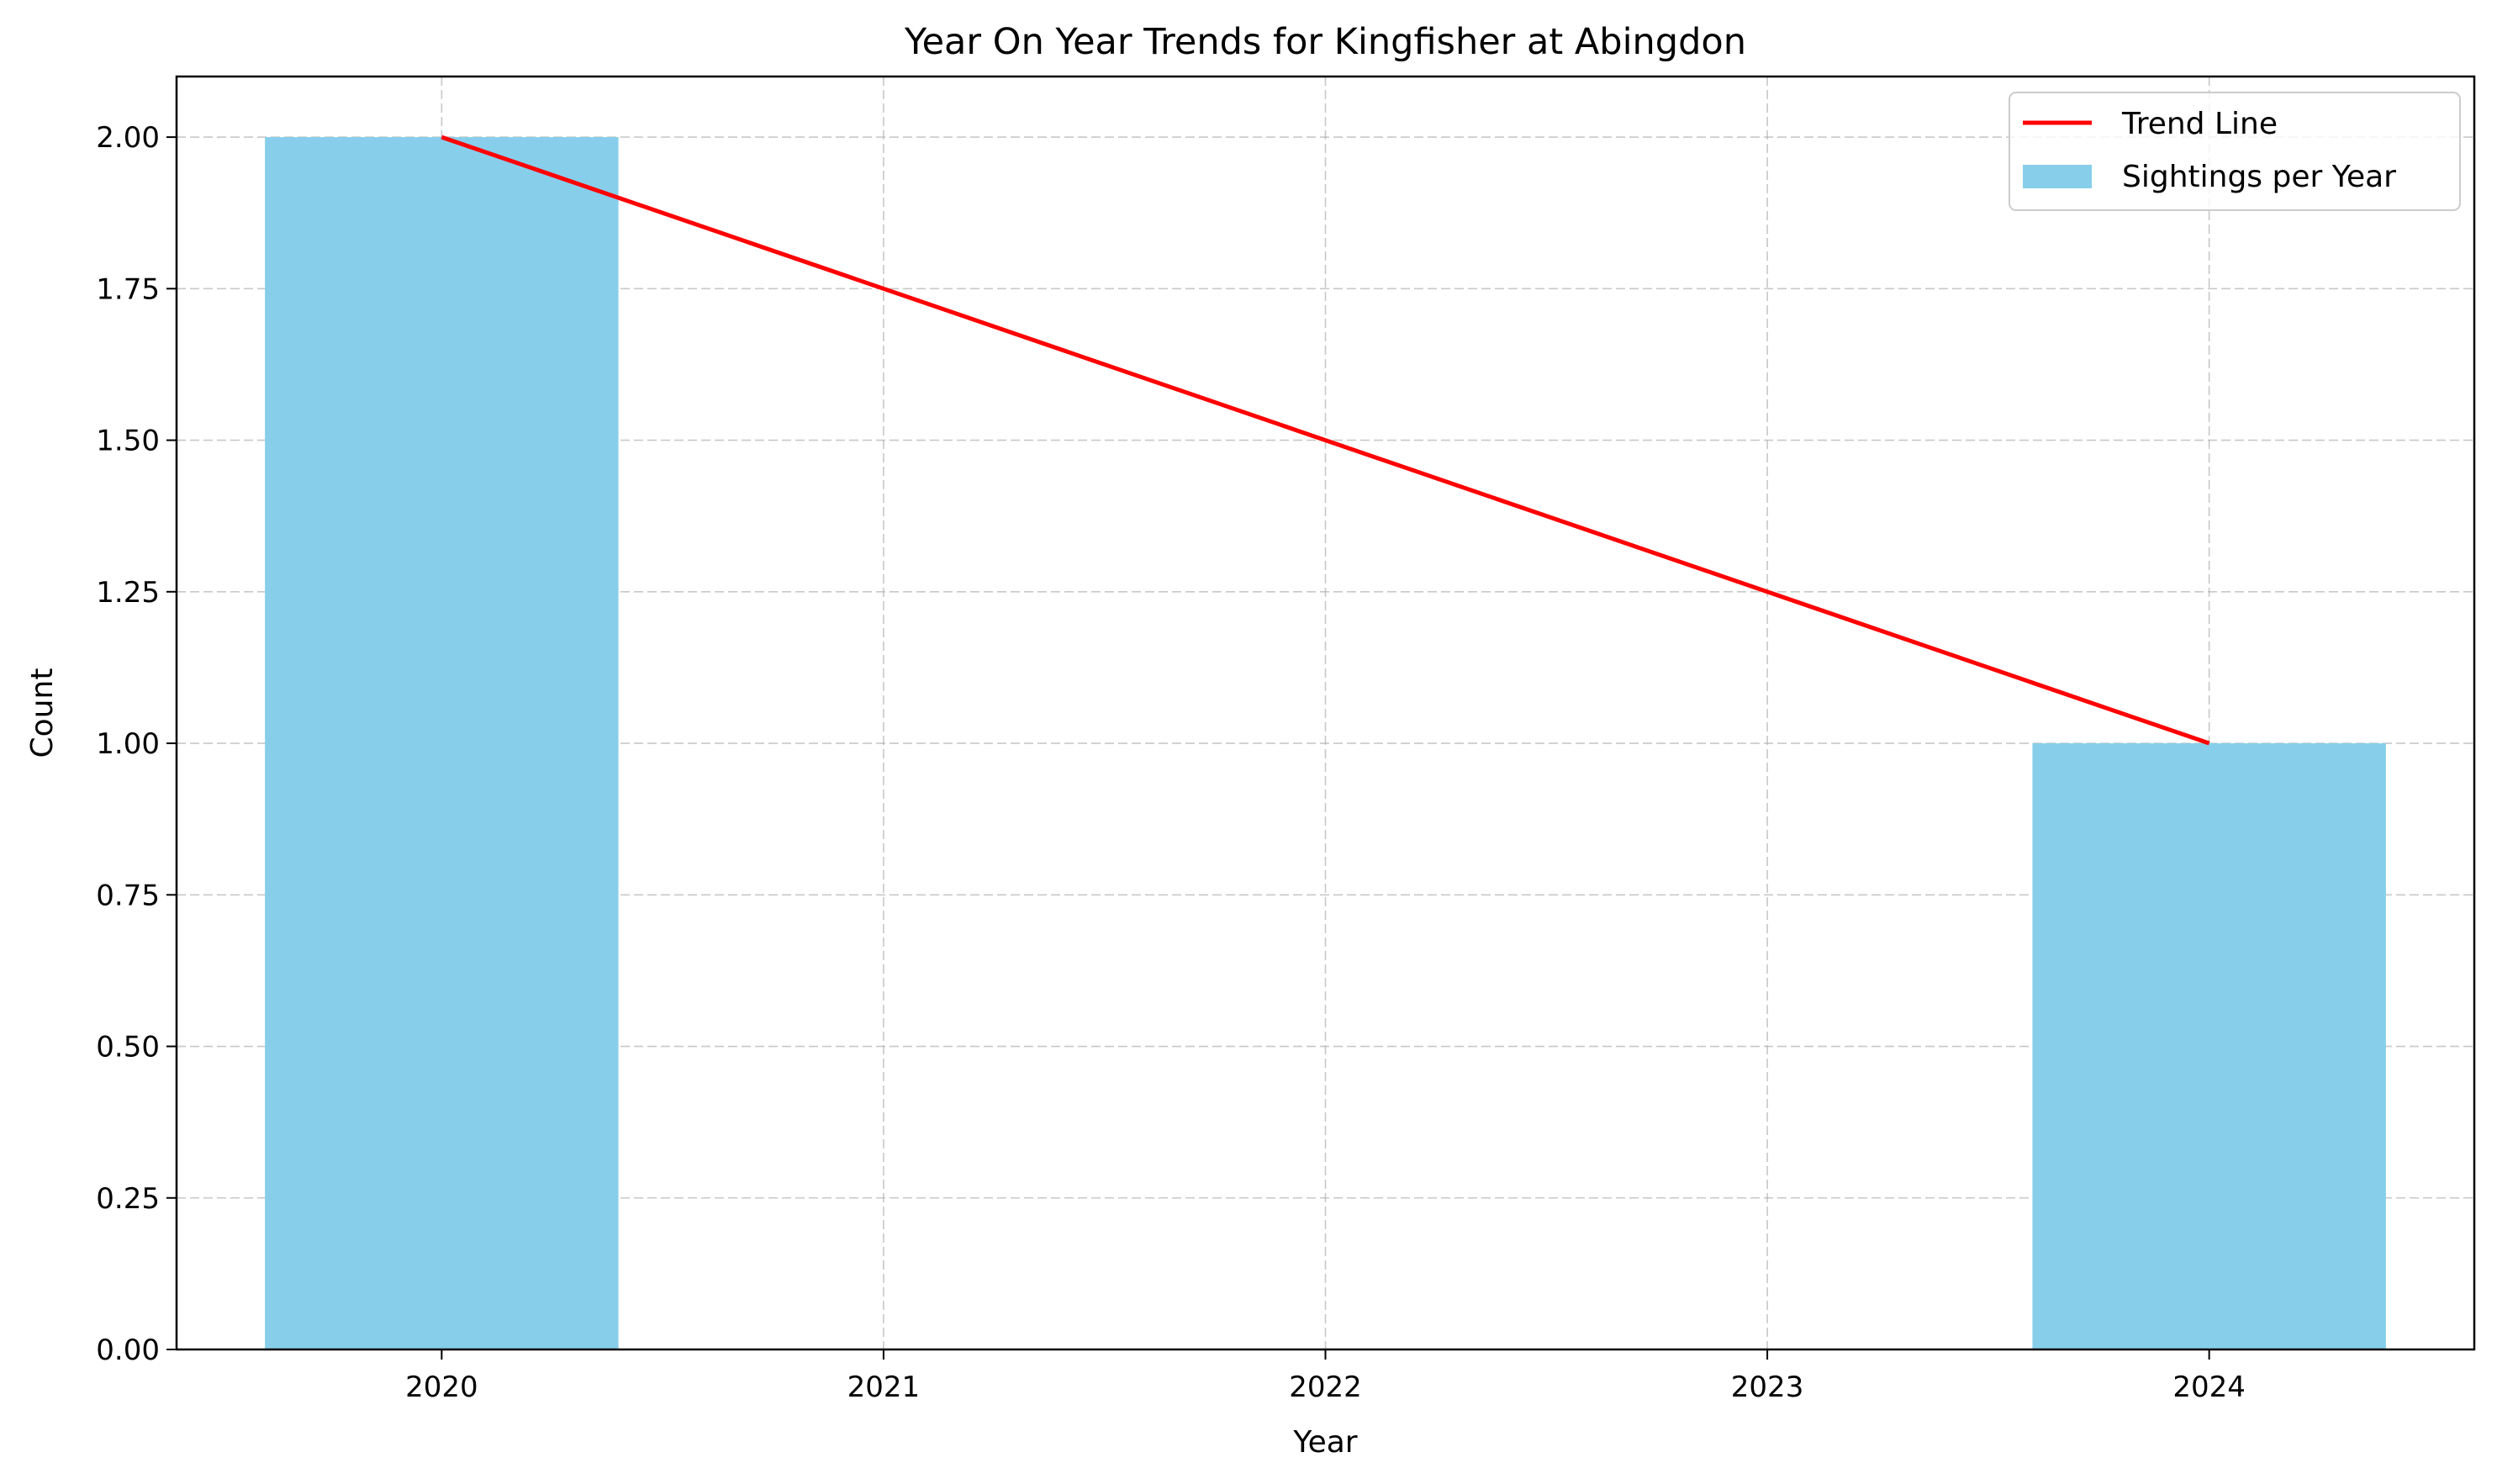 The image size is (2497, 1484). Describe the element at coordinates (884, 1387) in the screenshot. I see `x-tick-label: 2021` at that location.